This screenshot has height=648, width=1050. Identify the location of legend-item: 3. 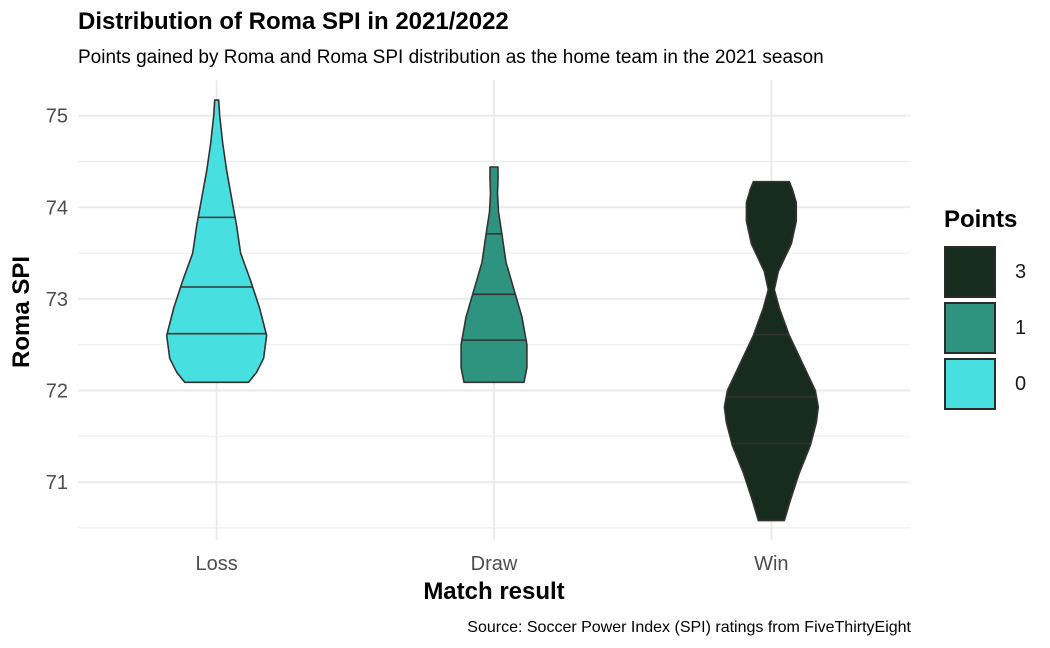
(985, 272).